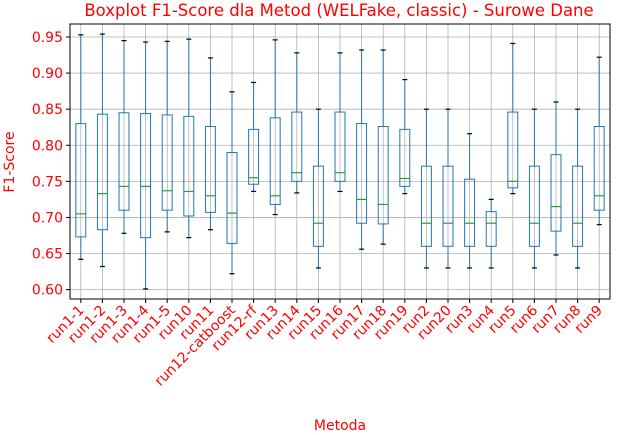 Image resolution: width=641 pixels, height=435 pixels. I want to click on y-tick-label: 0.85, so click(47, 110).